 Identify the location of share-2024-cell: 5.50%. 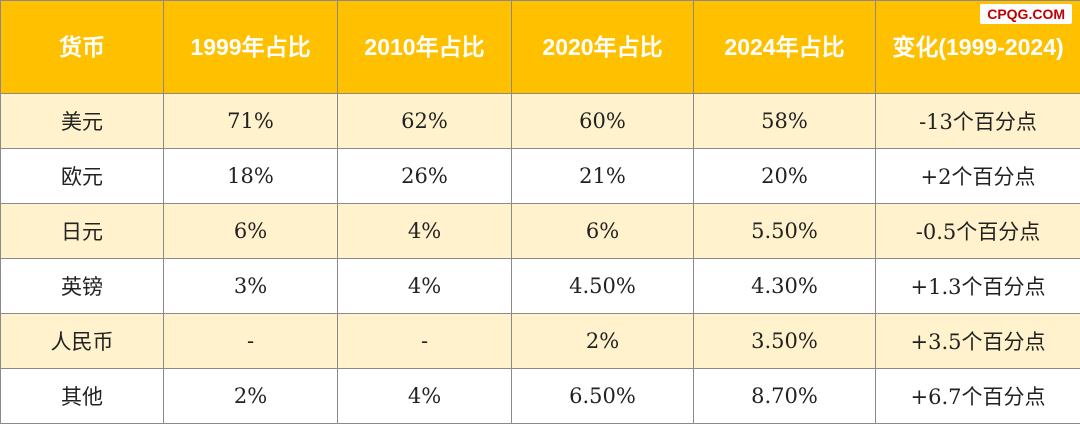
(785, 231).